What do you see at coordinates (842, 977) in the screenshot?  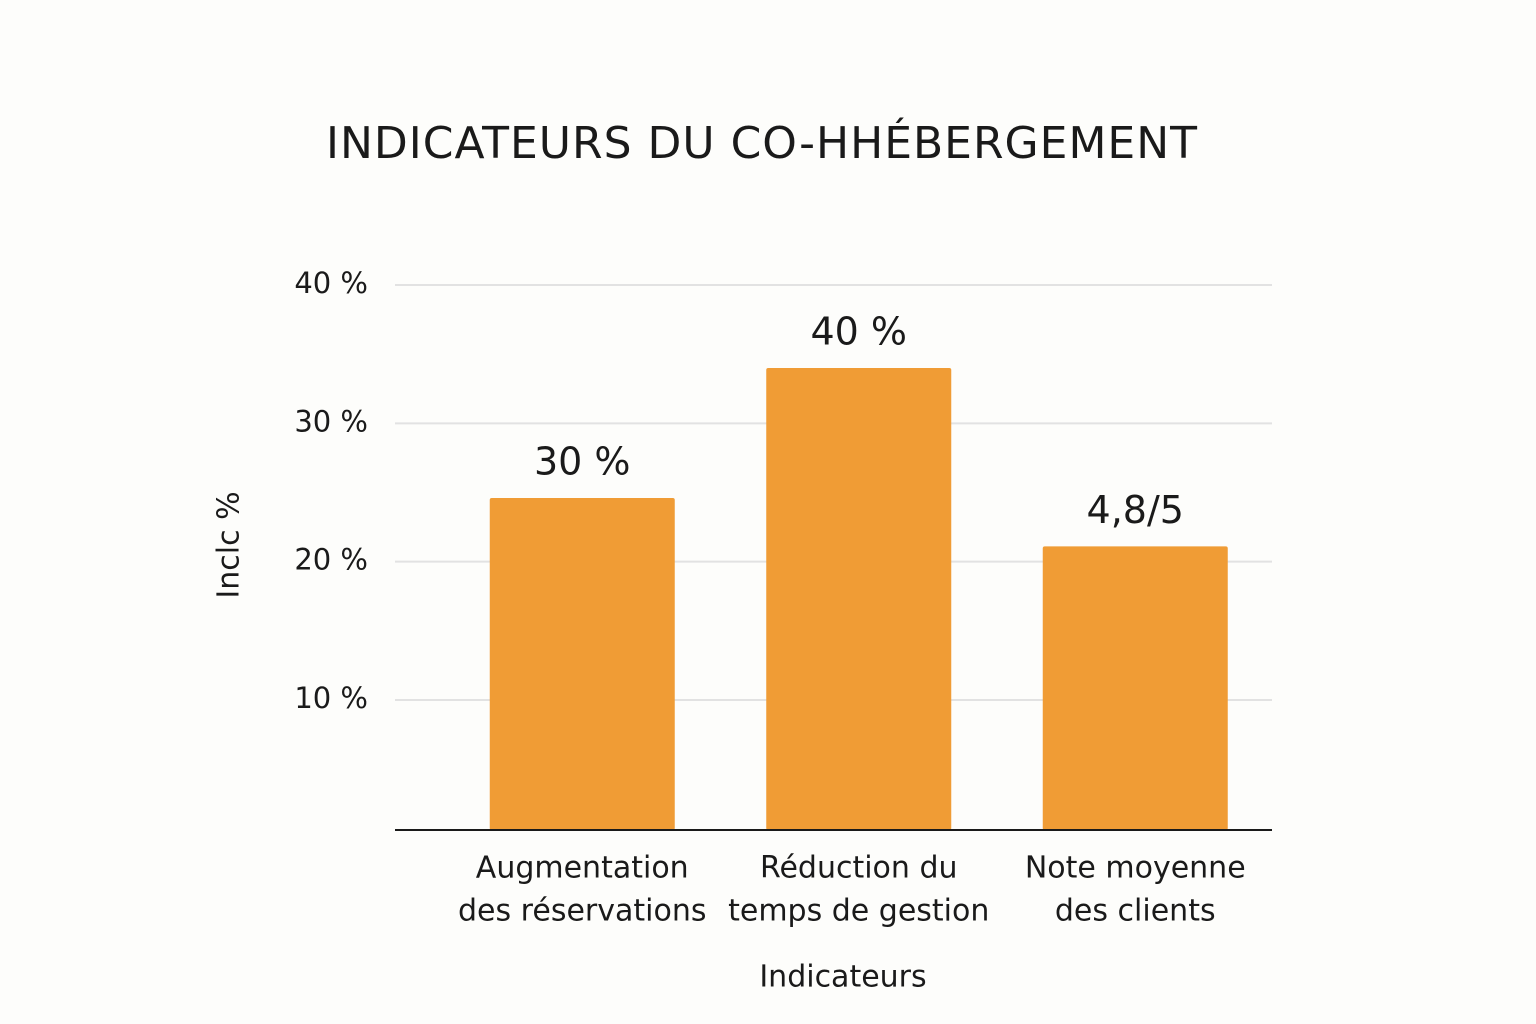 I see `x-axis-label: Indicateurs` at bounding box center [842, 977].